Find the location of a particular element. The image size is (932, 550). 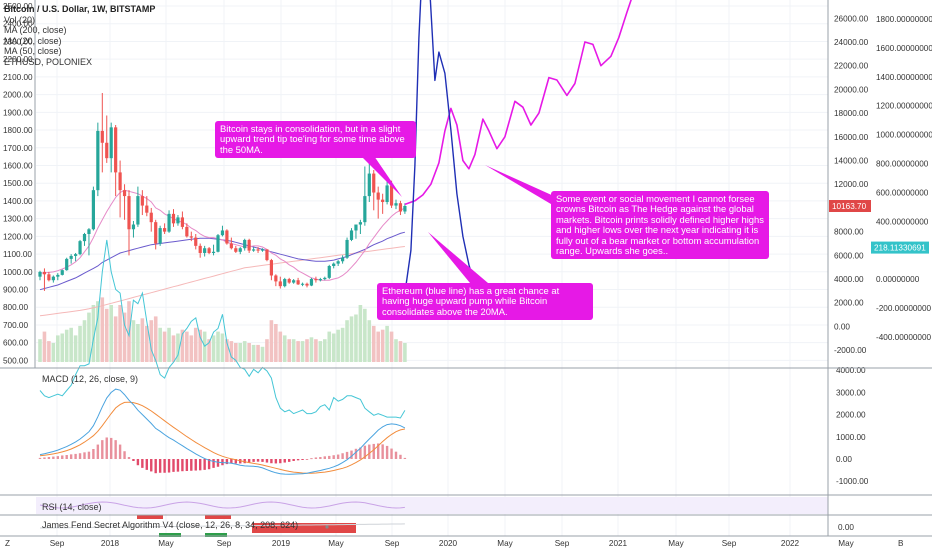

x-tick-12: Sep is located at coordinates (729, 543).